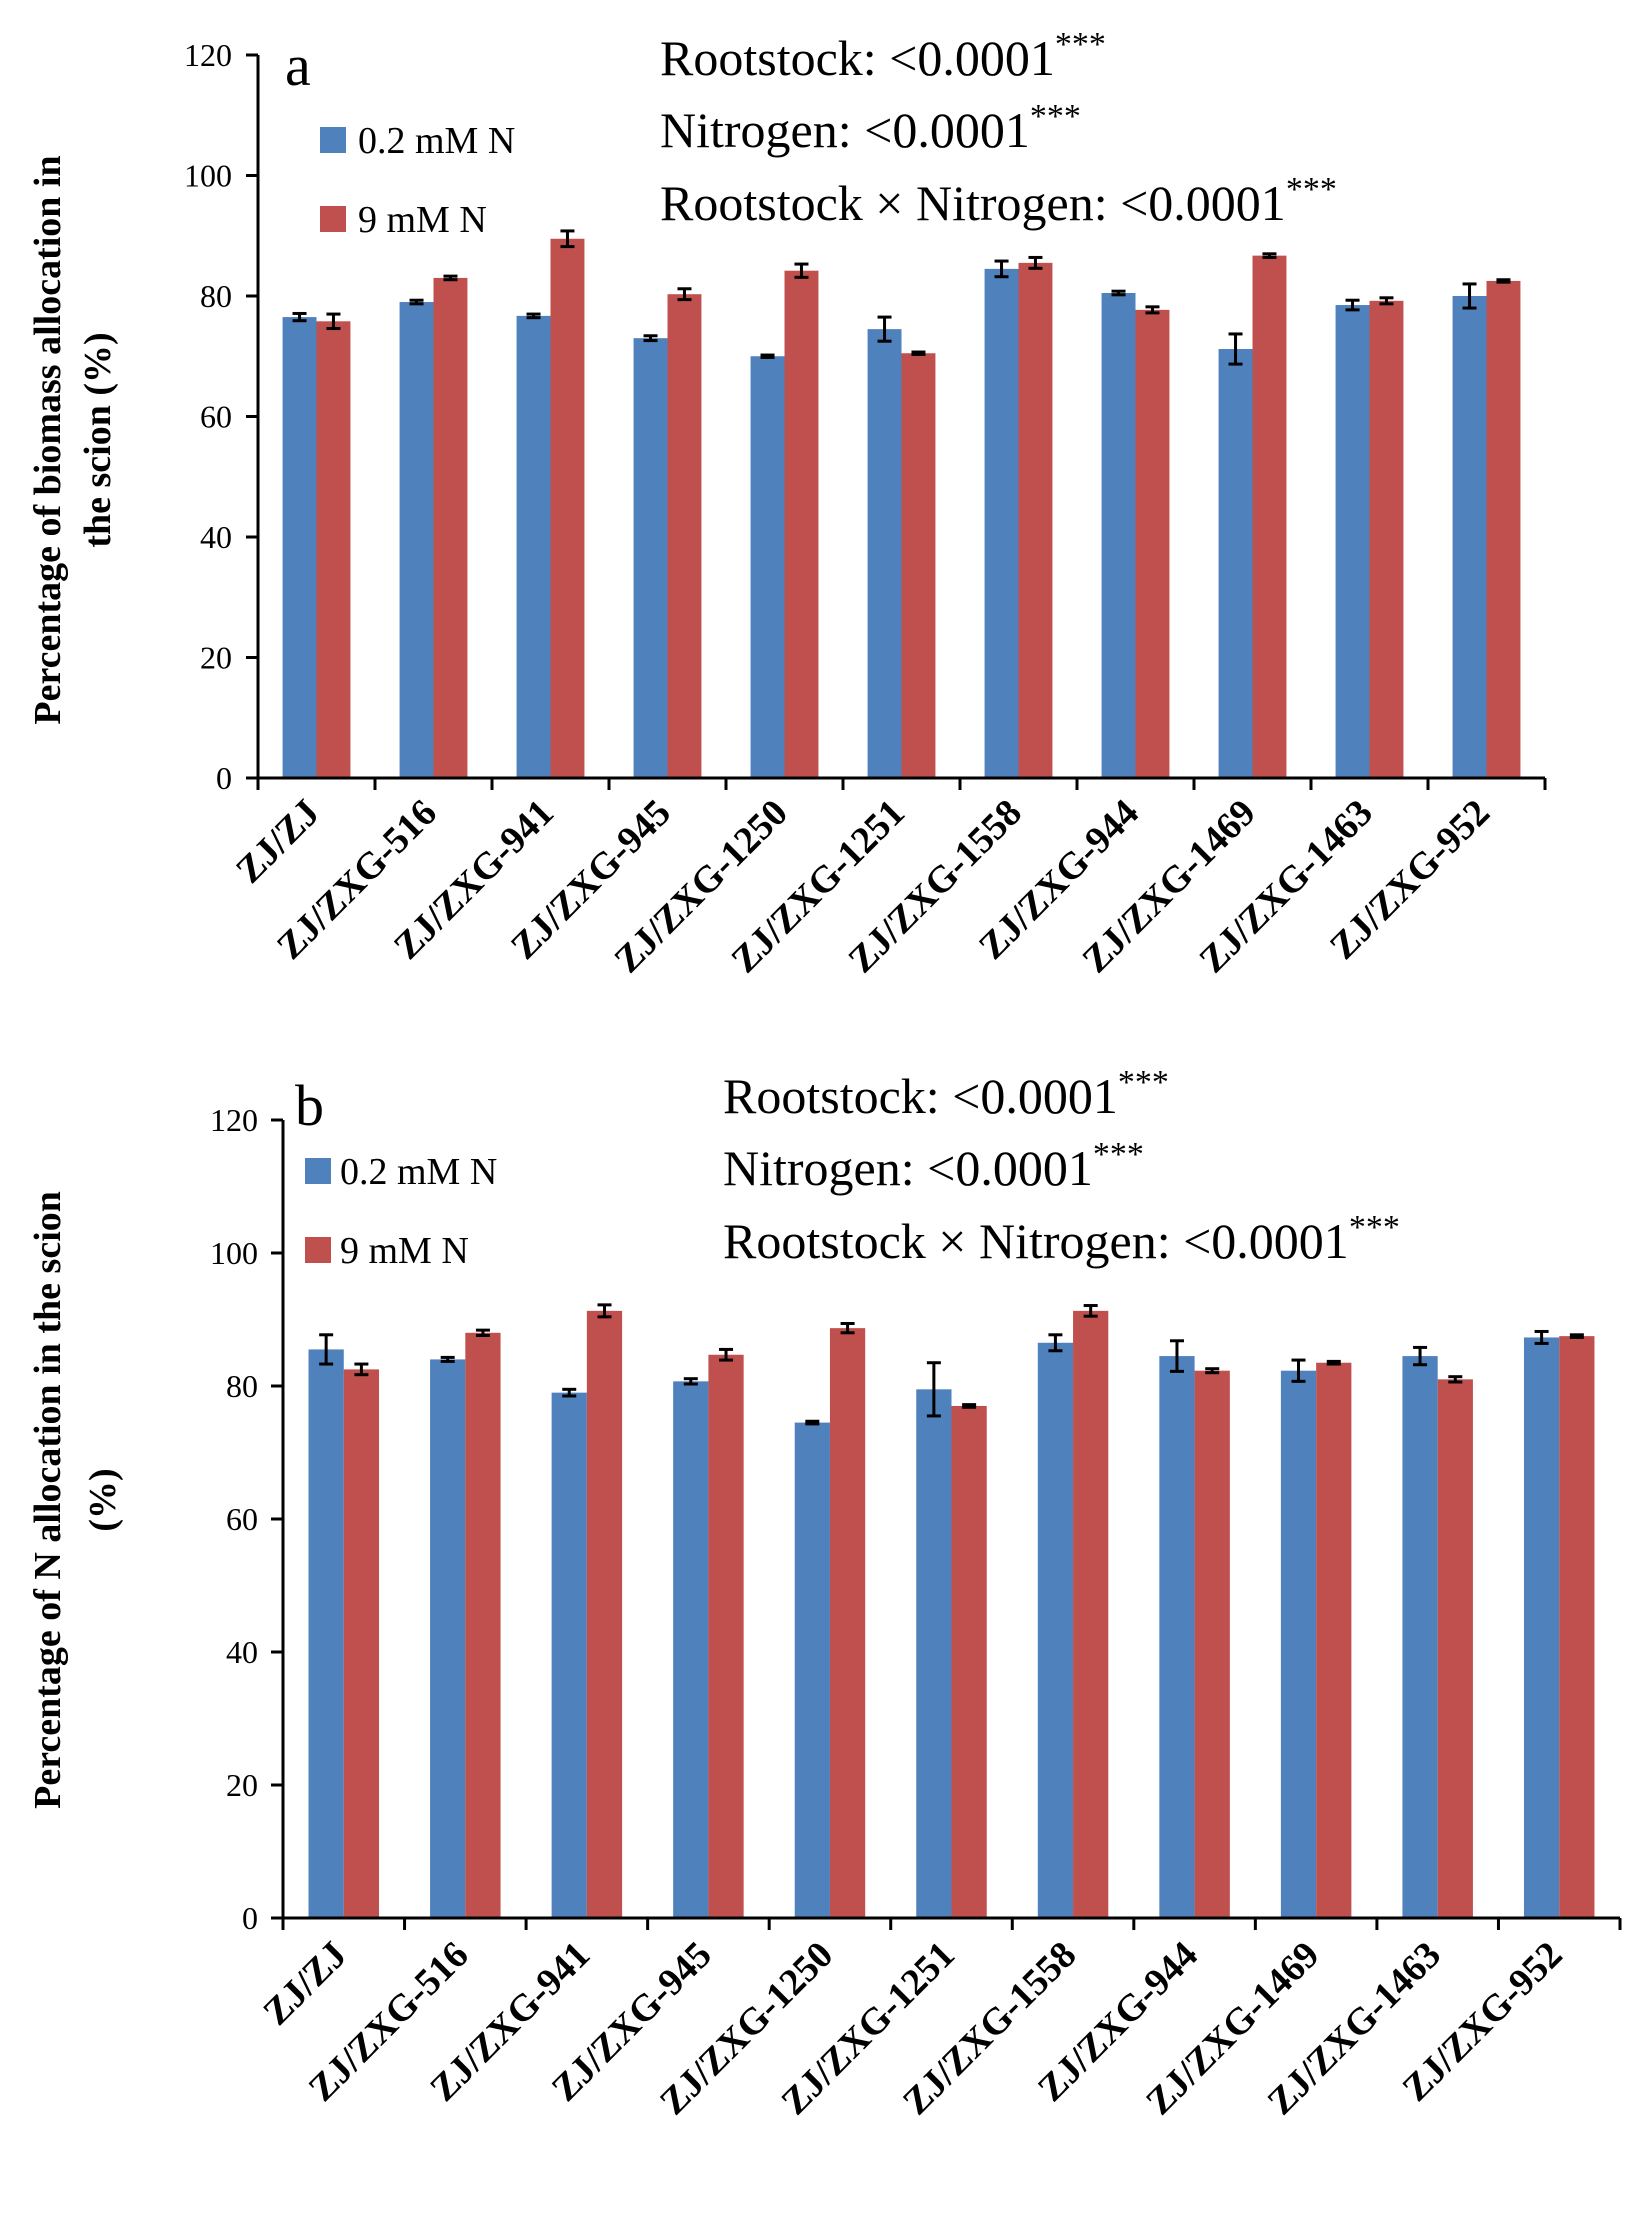  Describe the element at coordinates (242, 1652) in the screenshot. I see `y-tick-label: 40` at that location.